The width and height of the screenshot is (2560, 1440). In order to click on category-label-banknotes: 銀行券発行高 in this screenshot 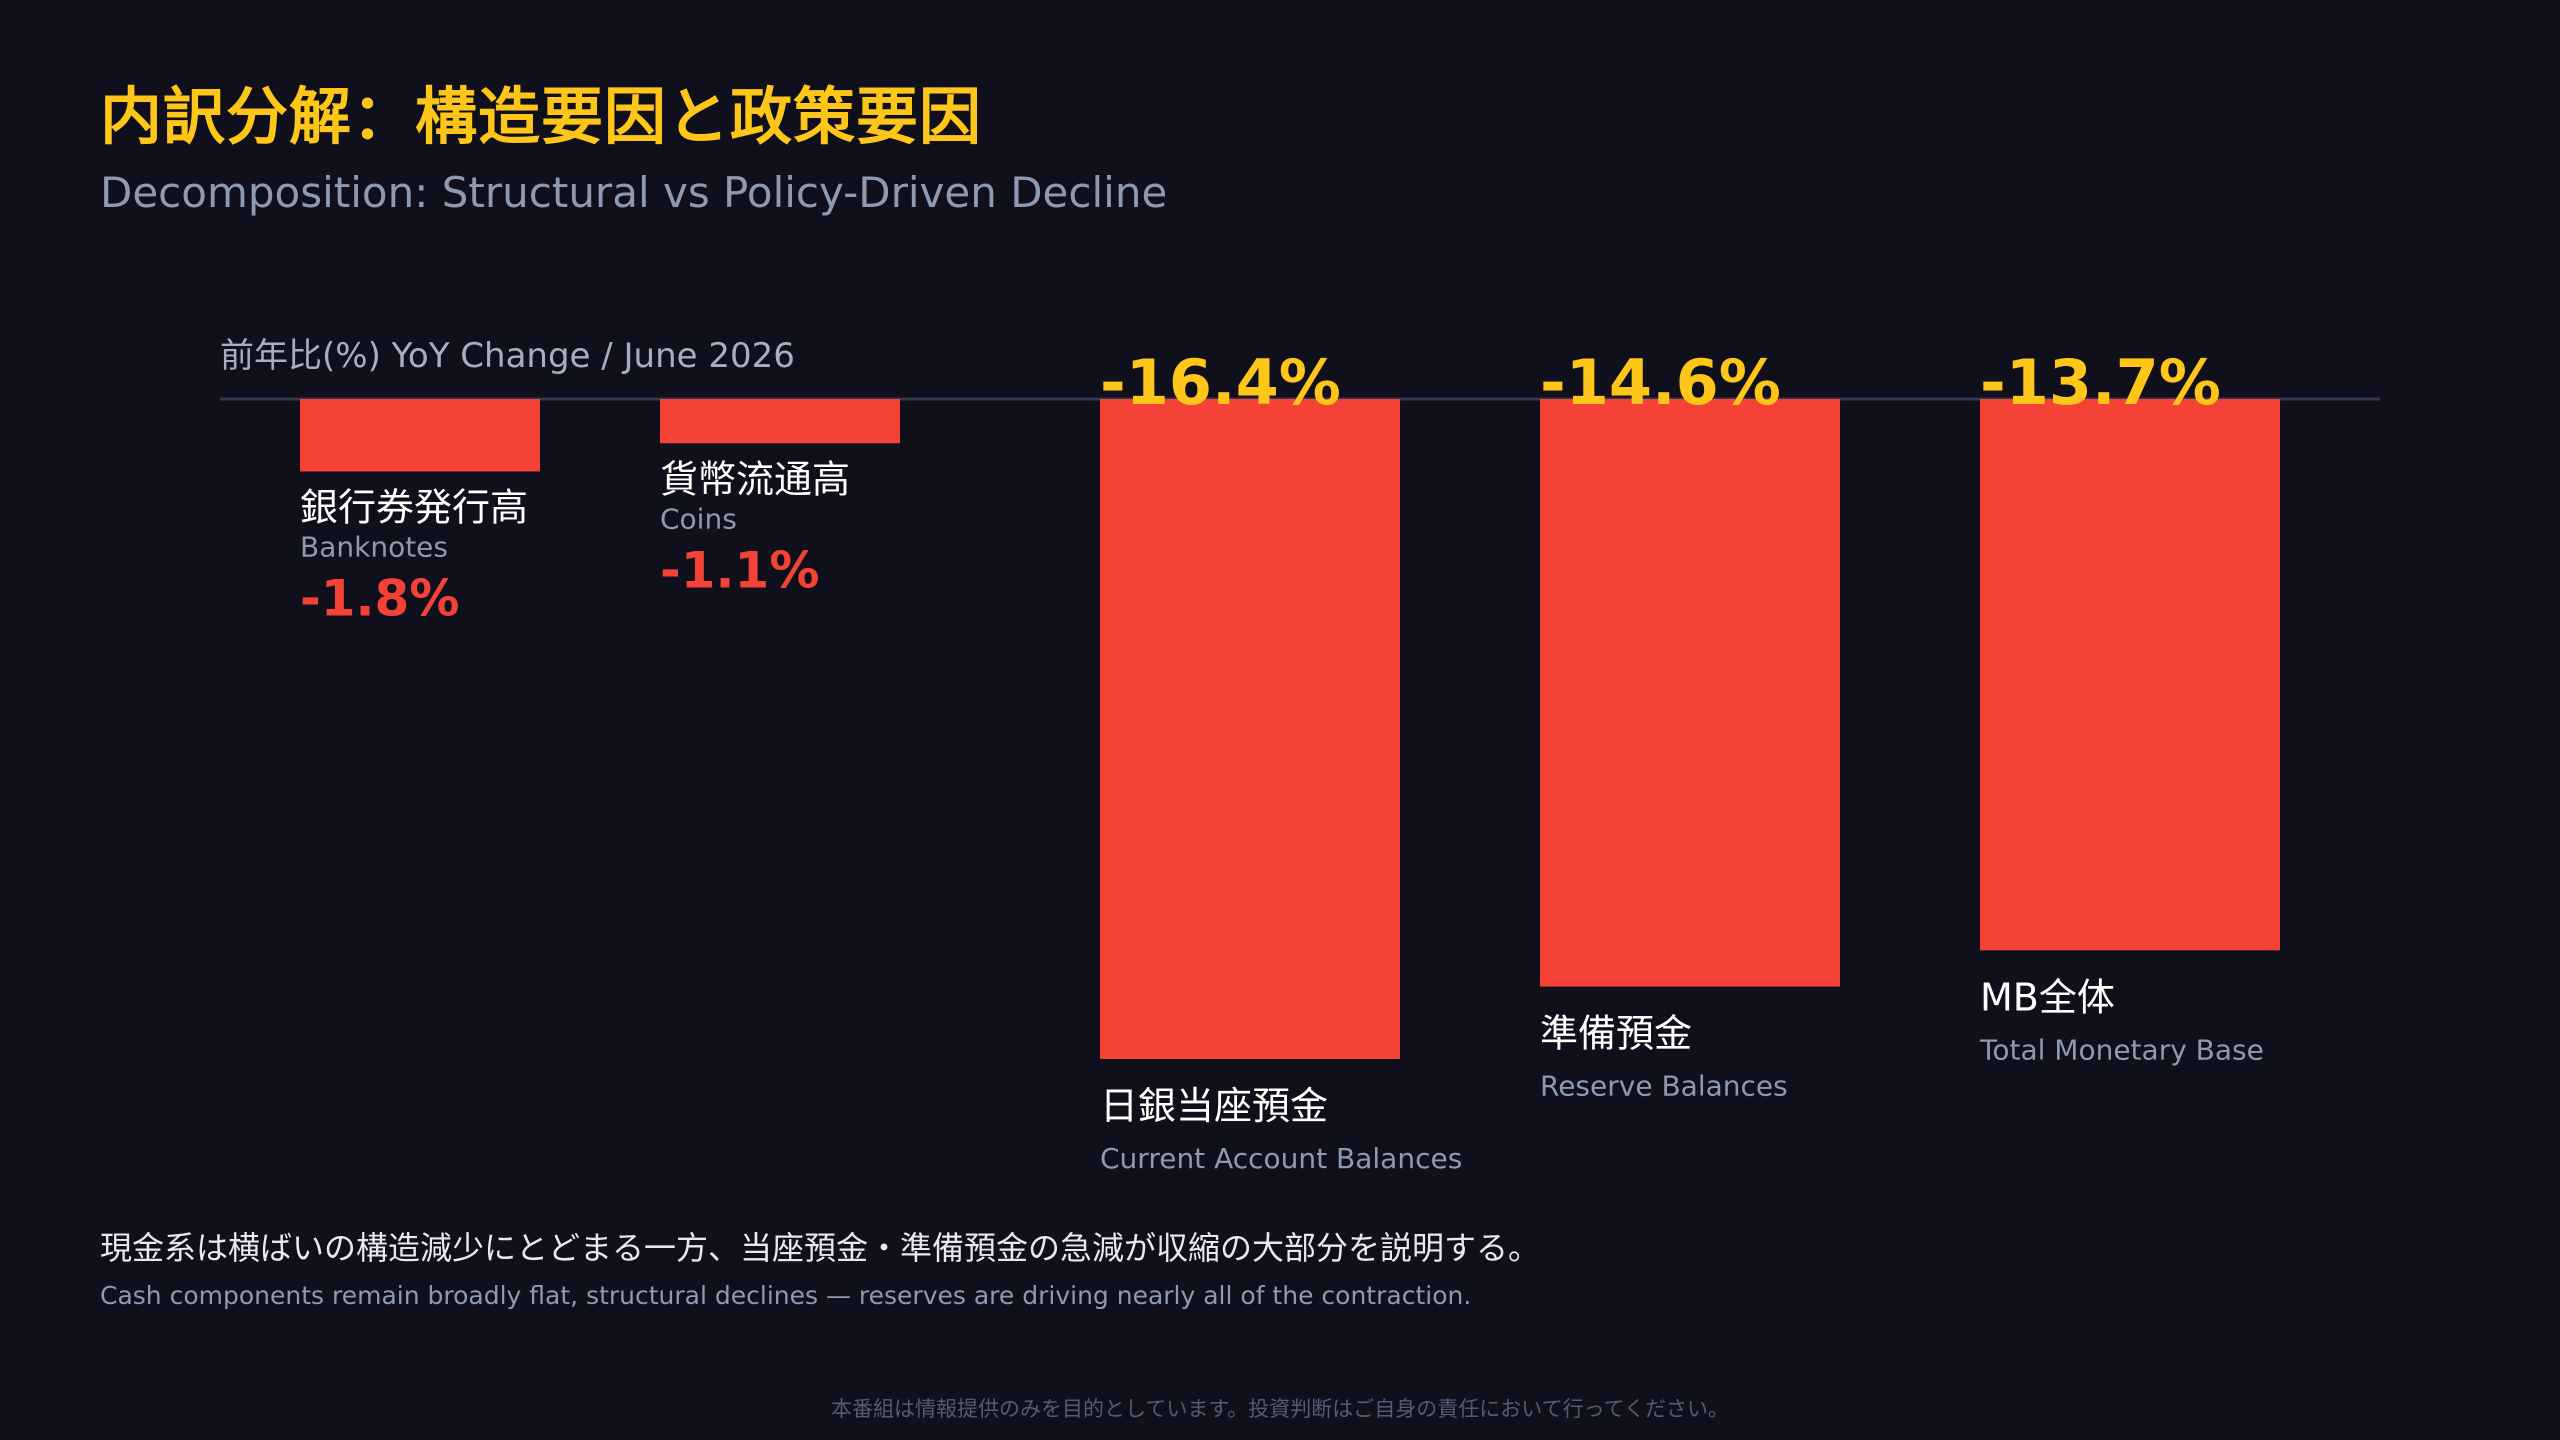, I will do `click(414, 507)`.